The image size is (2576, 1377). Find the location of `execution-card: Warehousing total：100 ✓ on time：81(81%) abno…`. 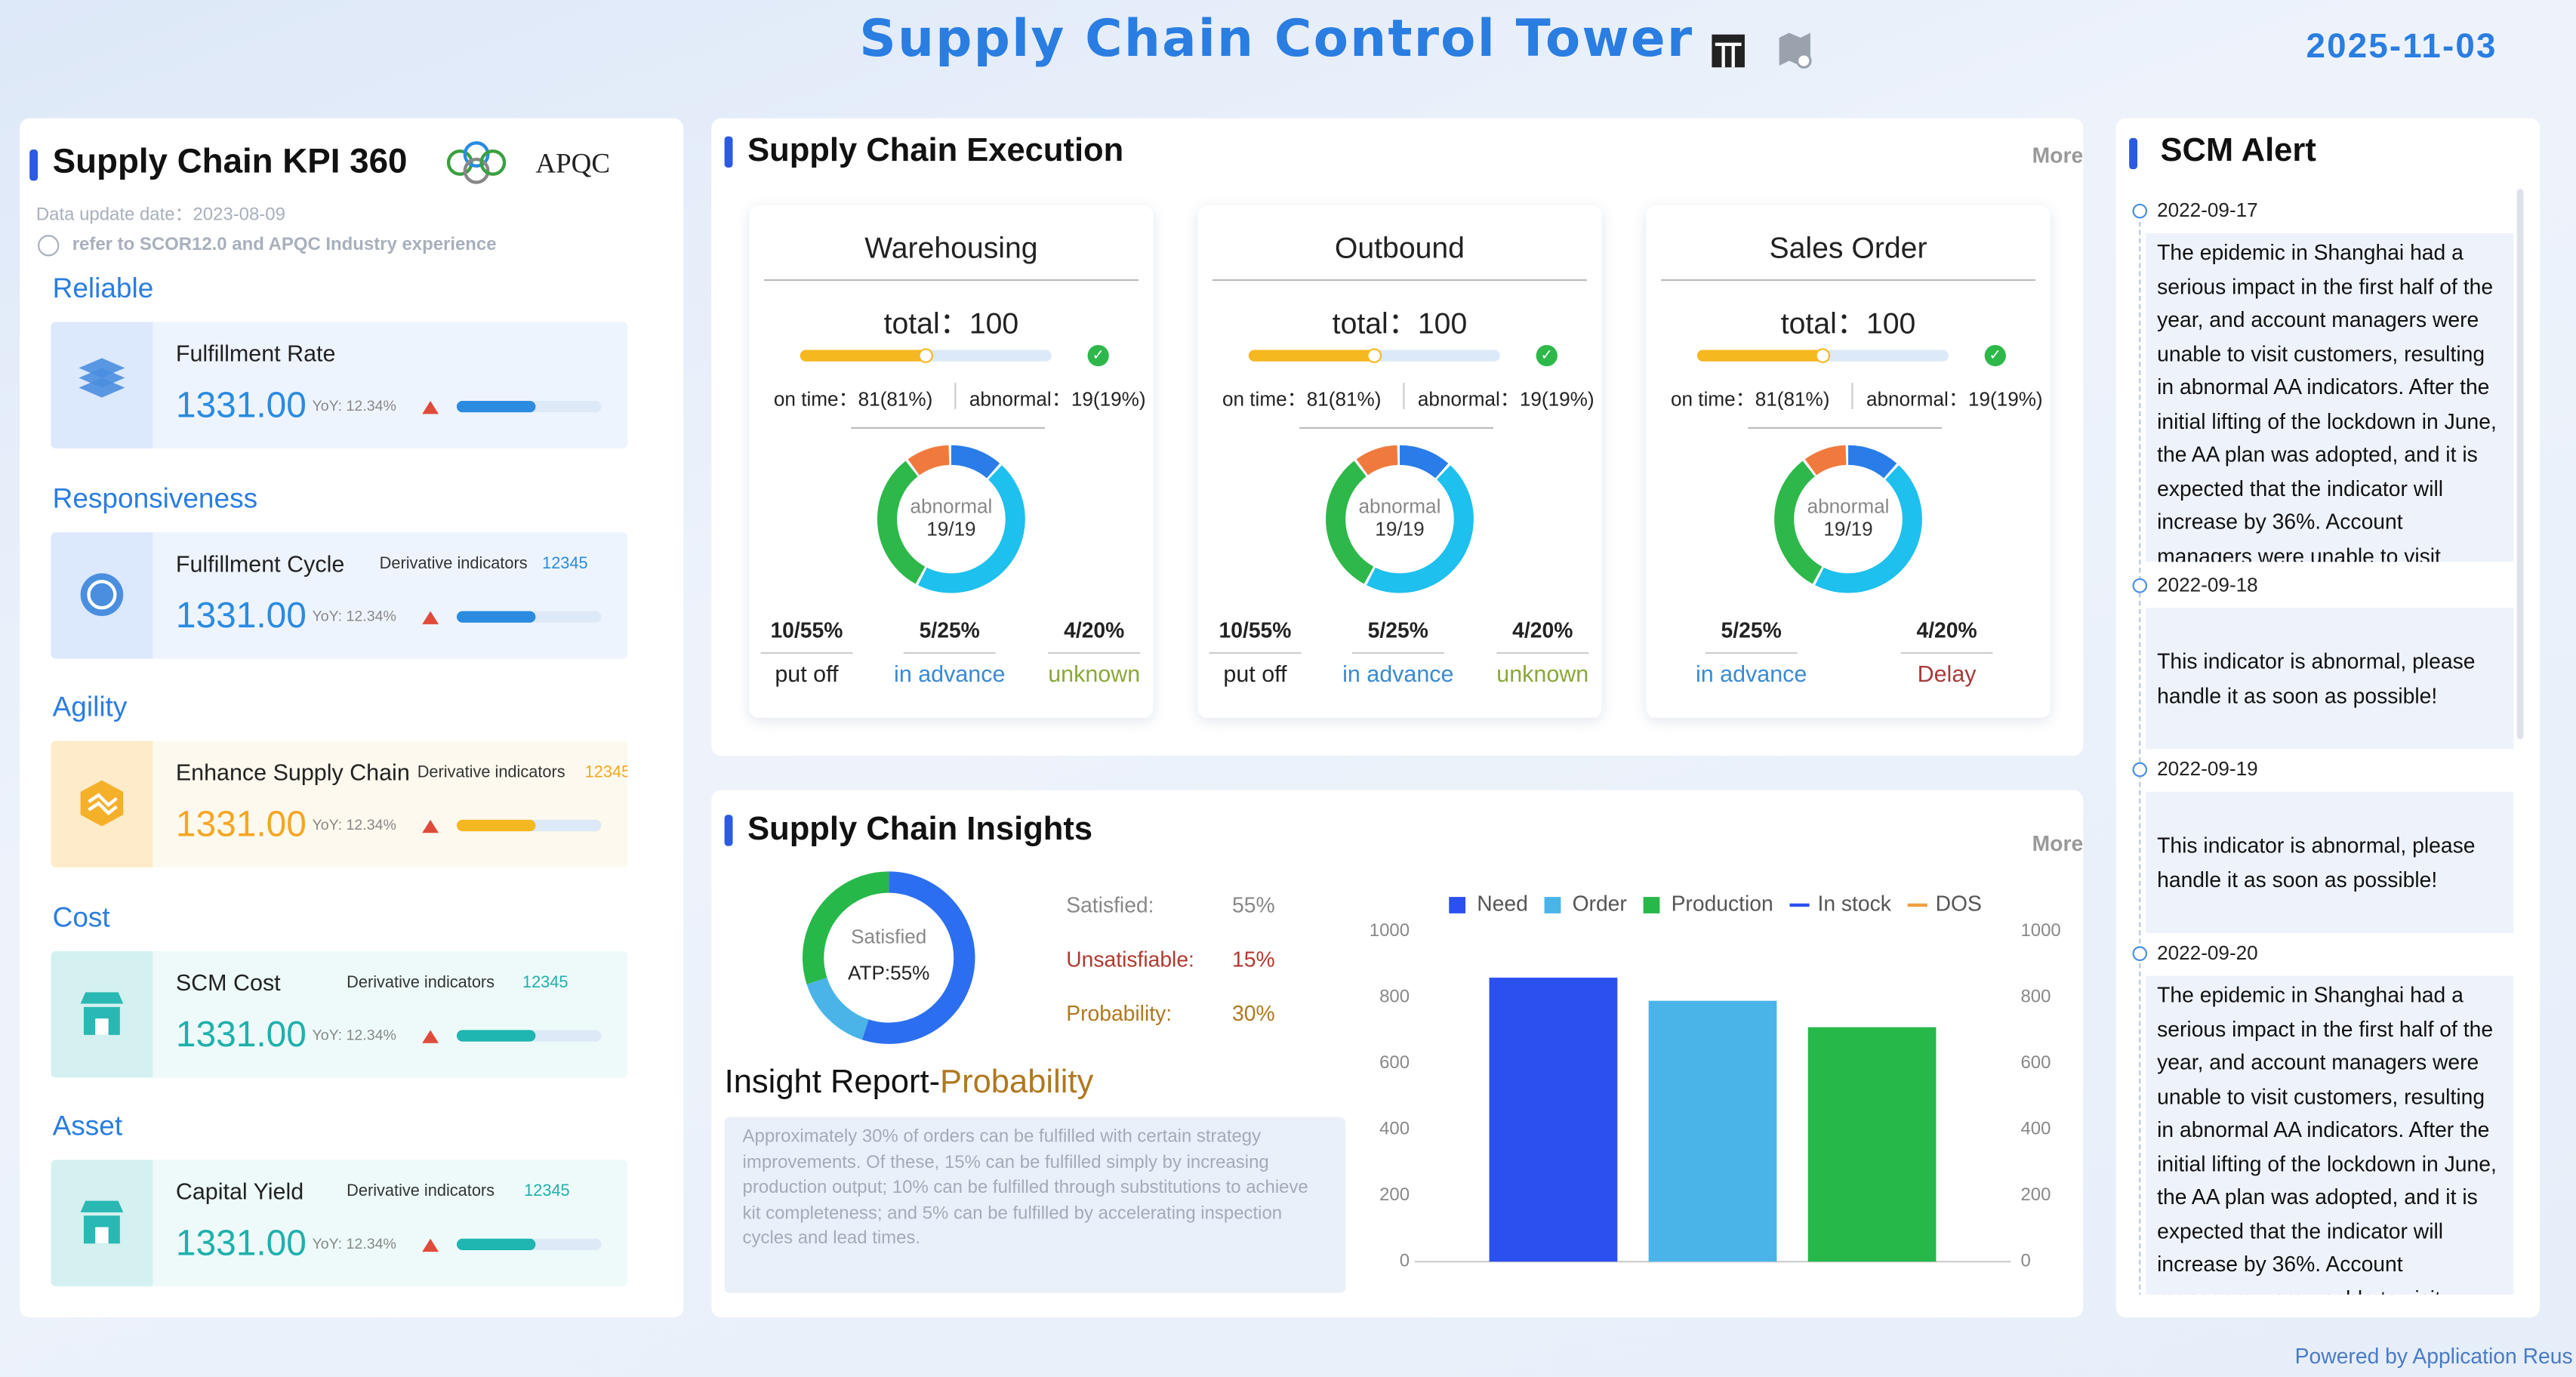

execution-card: Warehousing total：100 ✓ on time：81(81%) abno… is located at coordinates (951, 461).